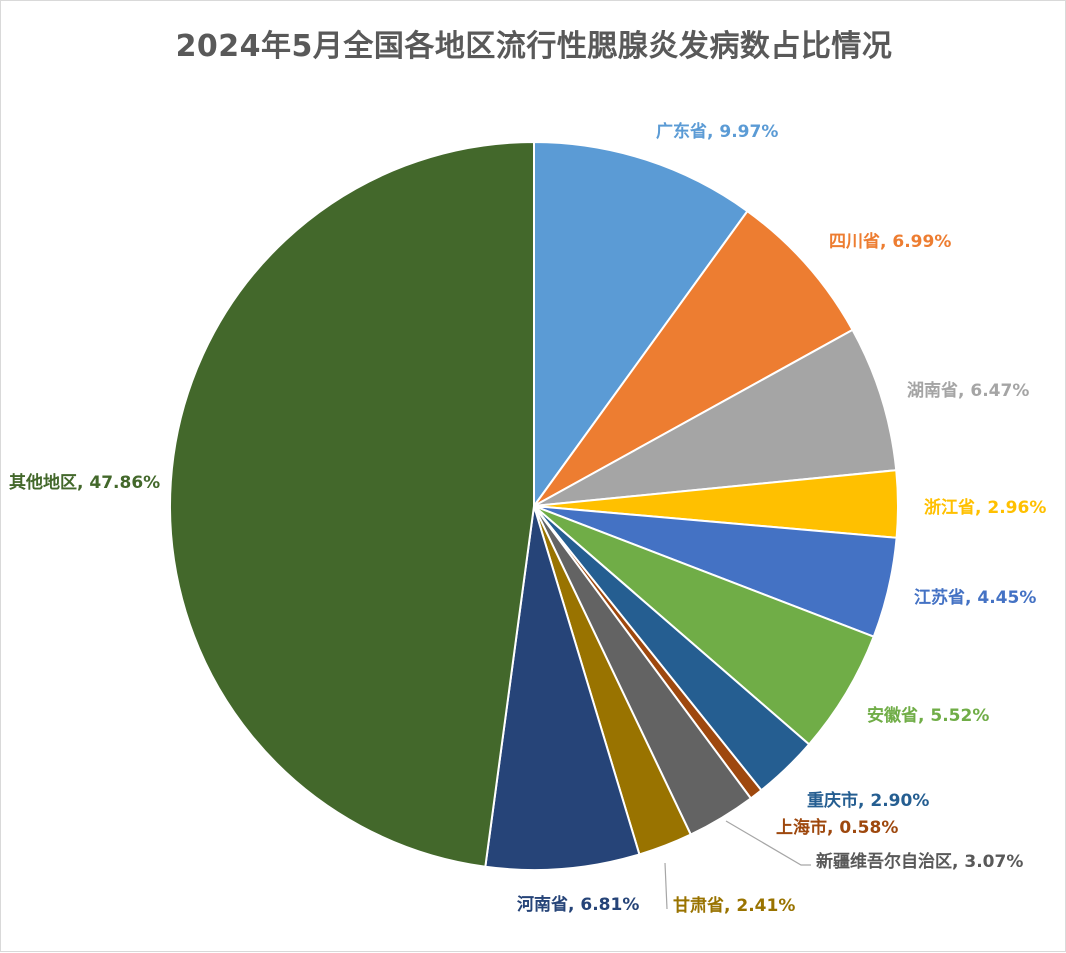 The width and height of the screenshot is (1066, 953). What do you see at coordinates (734, 905) in the screenshot?
I see `data-label-10: 甘肃省, 2.41%` at bounding box center [734, 905].